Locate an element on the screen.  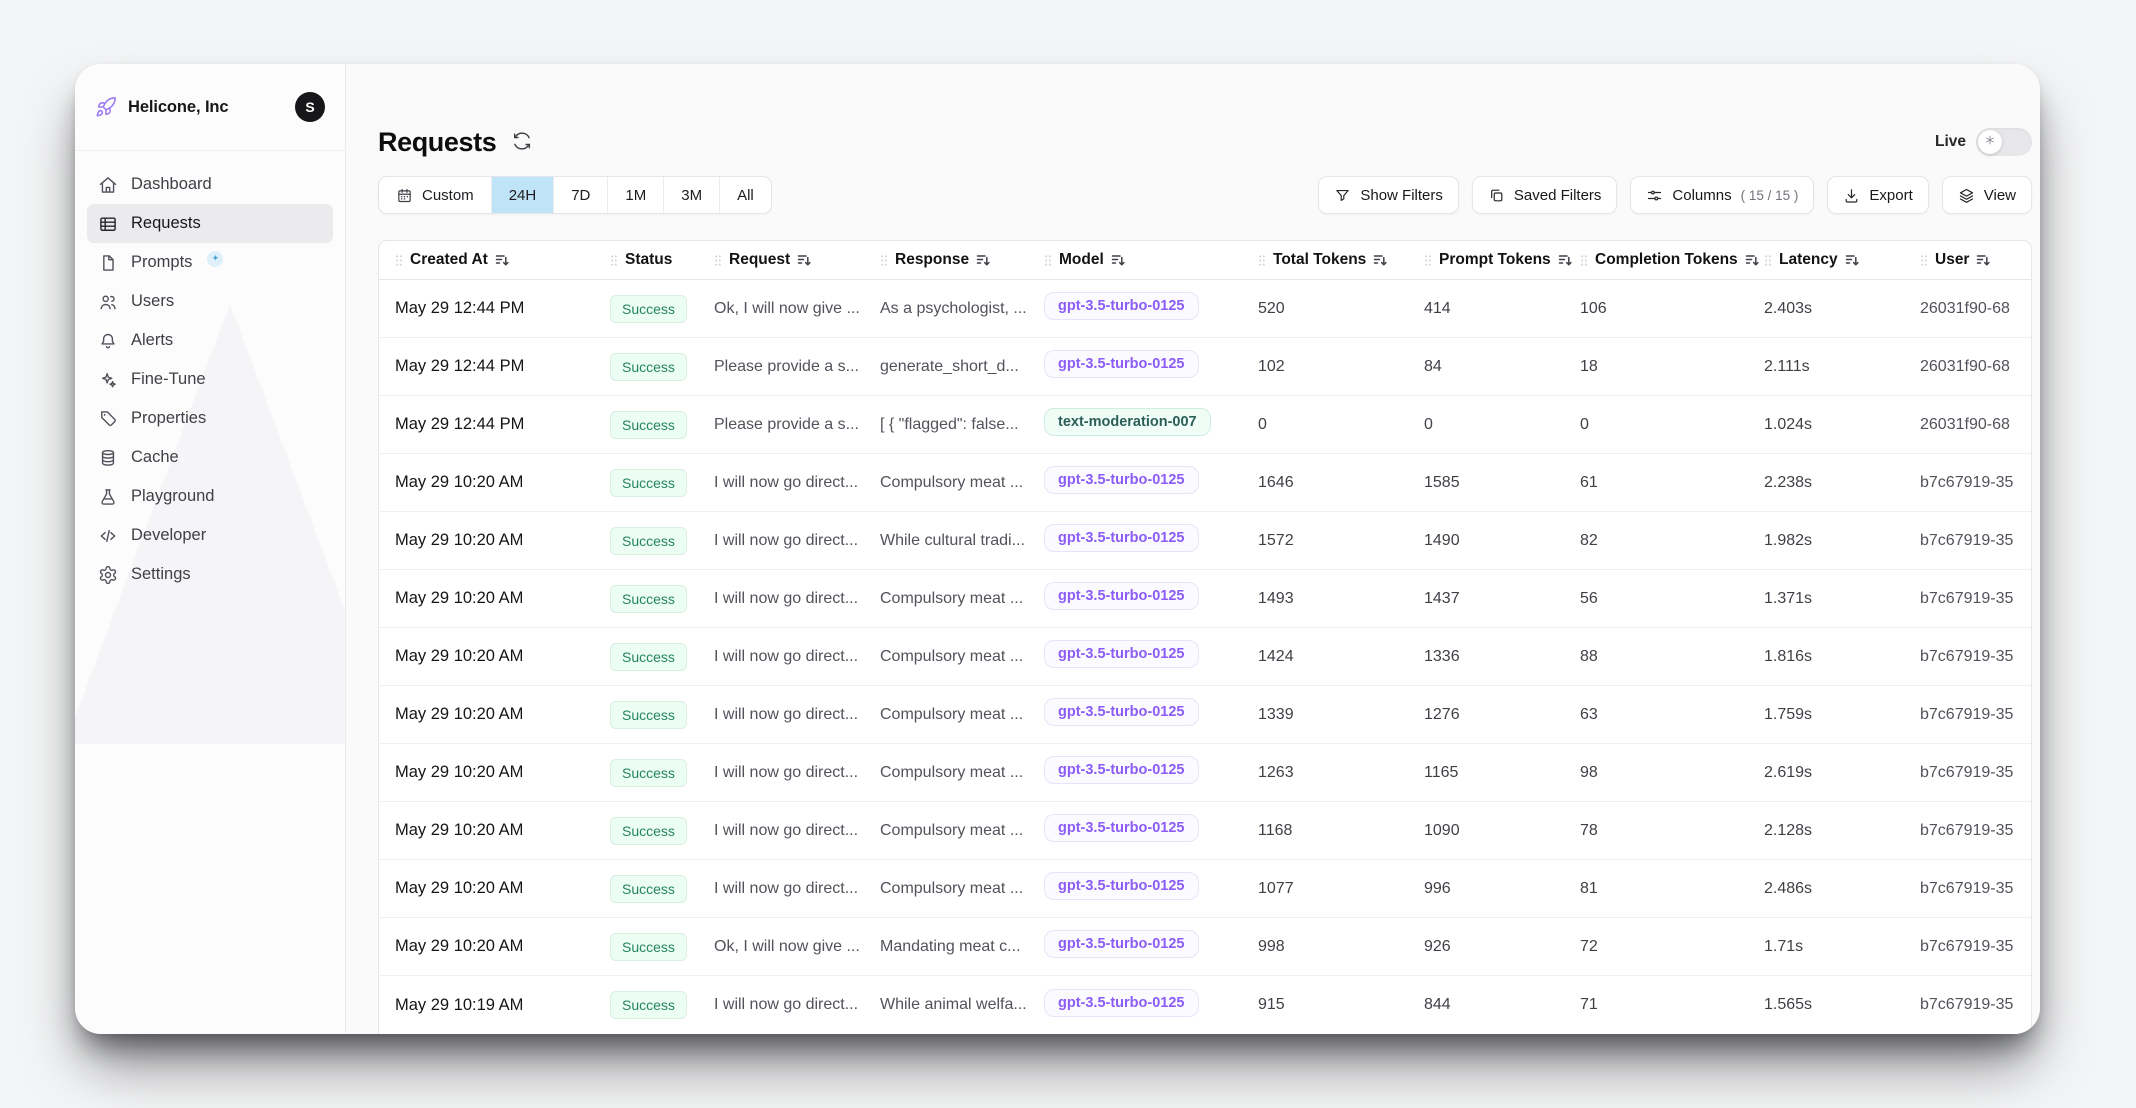
time-range-24h: 24H is located at coordinates (523, 195).